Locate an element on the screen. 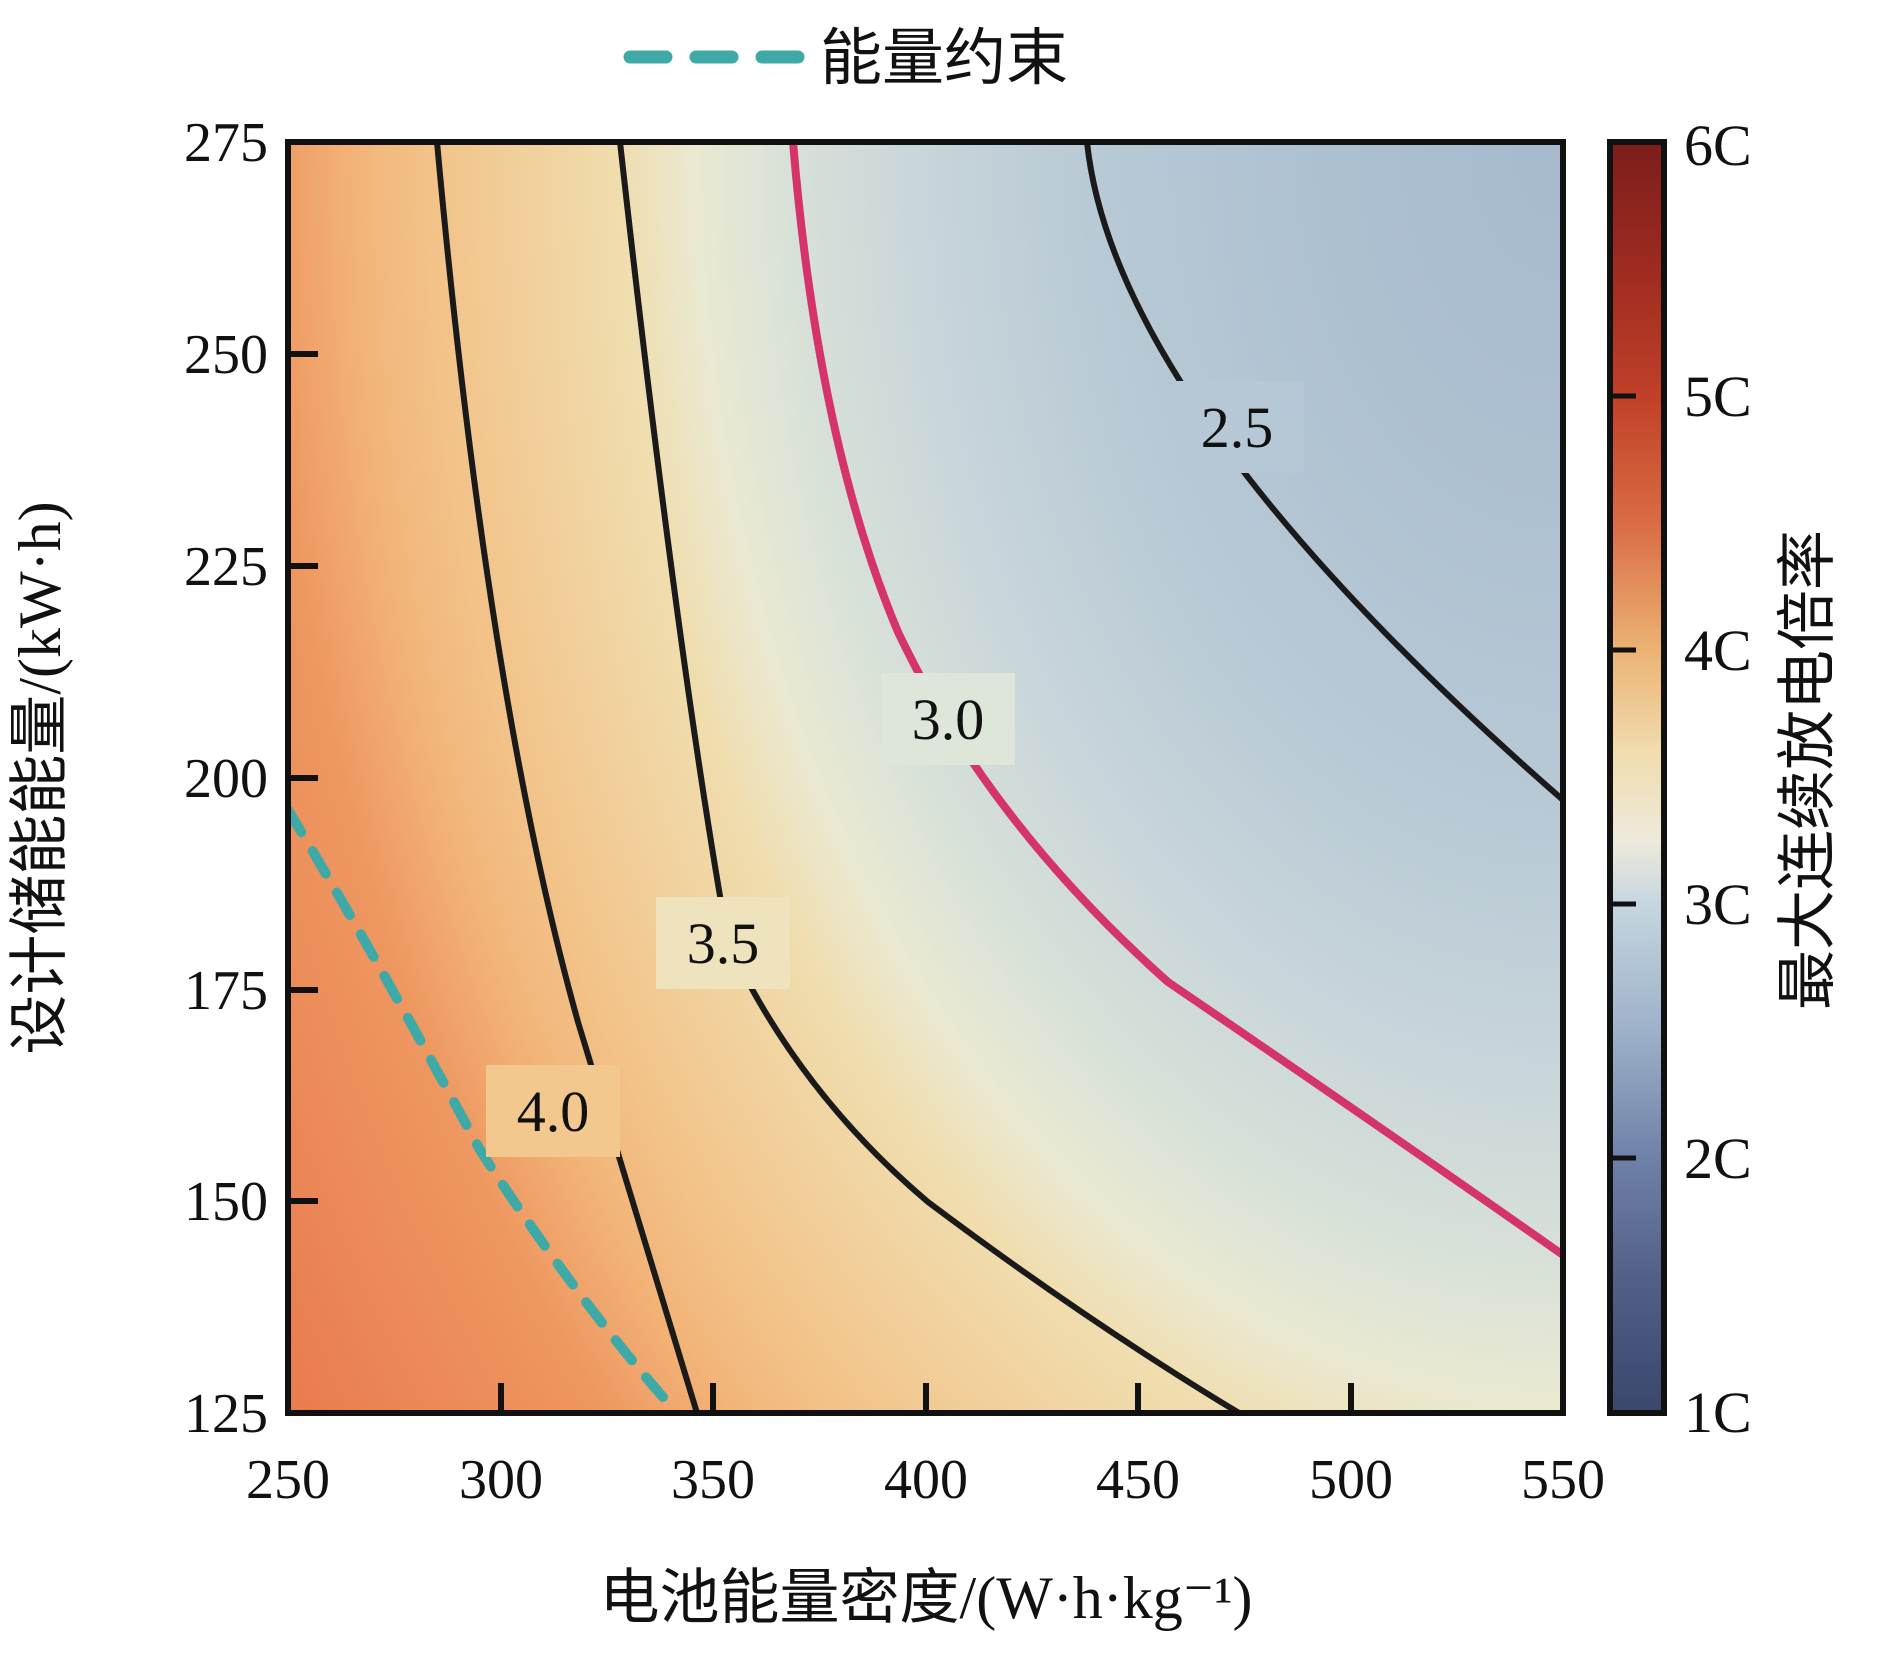 The height and width of the screenshot is (1666, 1890). contour-label-3-5: 3.5 is located at coordinates (723, 943).